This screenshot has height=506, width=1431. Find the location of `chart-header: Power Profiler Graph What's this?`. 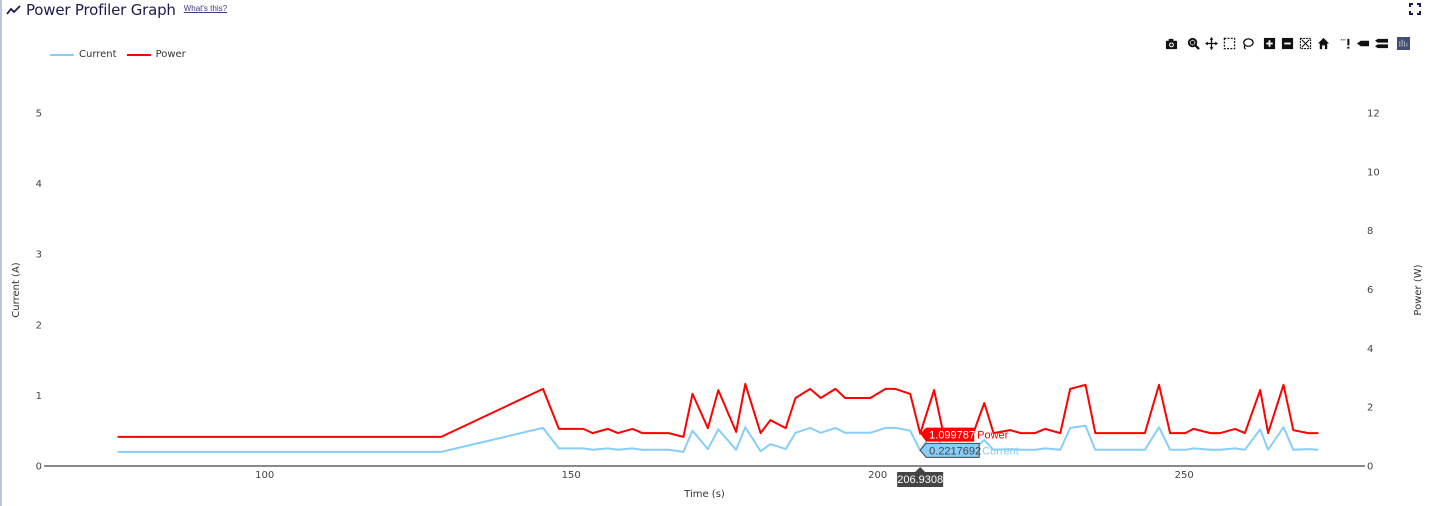

chart-header: Power Profiler Graph What's this? is located at coordinates (116, 10).